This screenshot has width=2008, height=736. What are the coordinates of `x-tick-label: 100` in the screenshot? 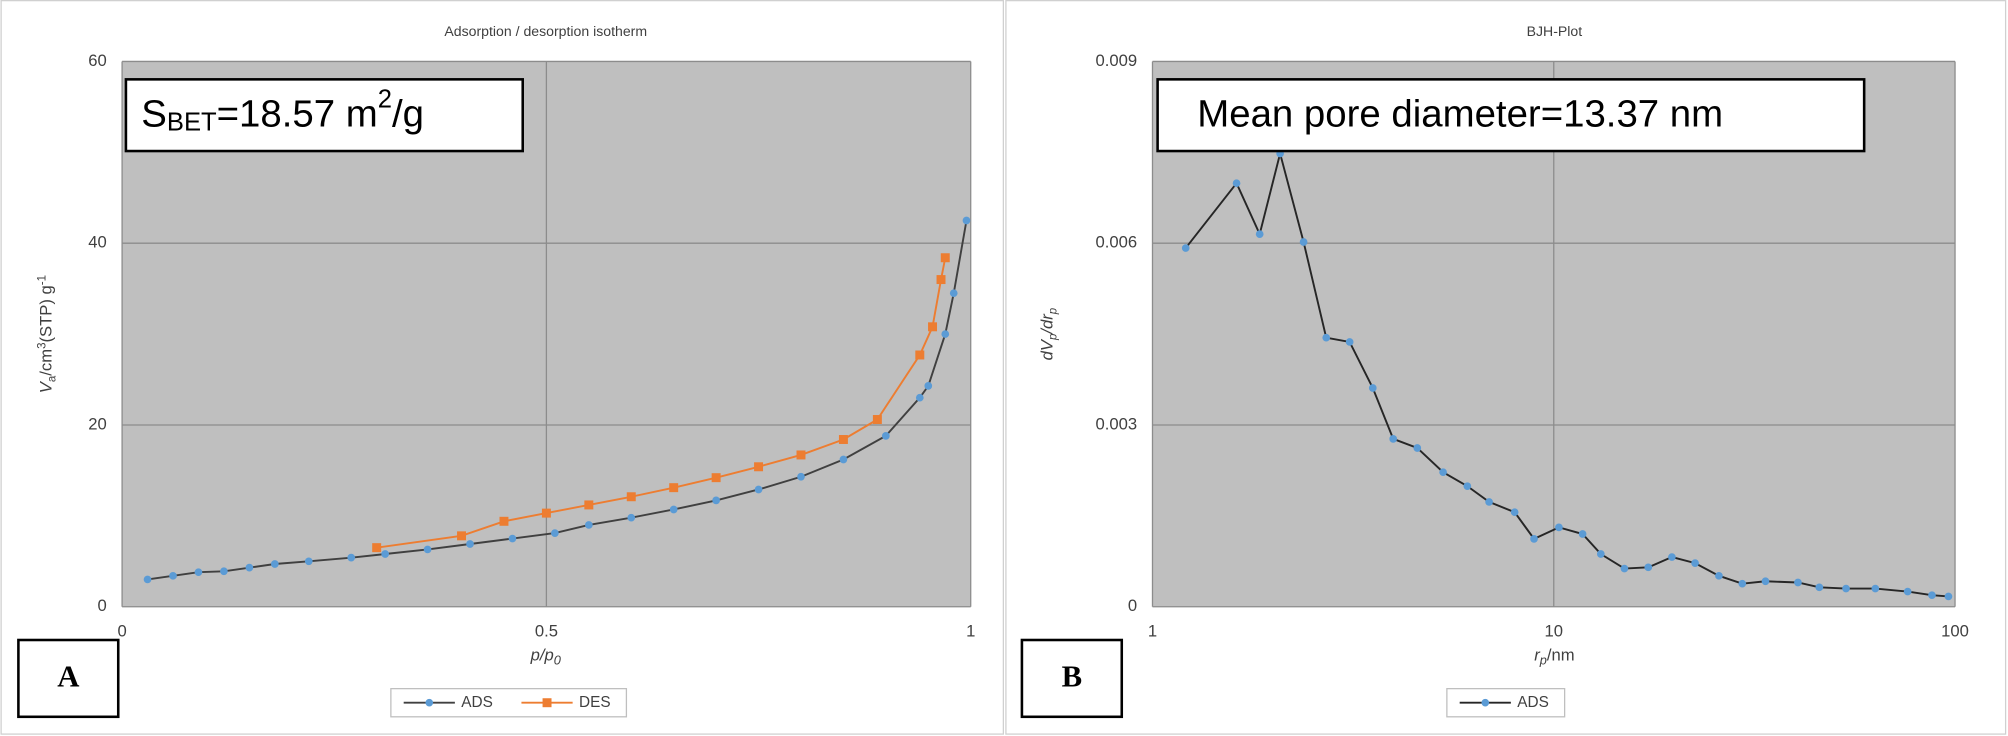 It's located at (1955, 631).